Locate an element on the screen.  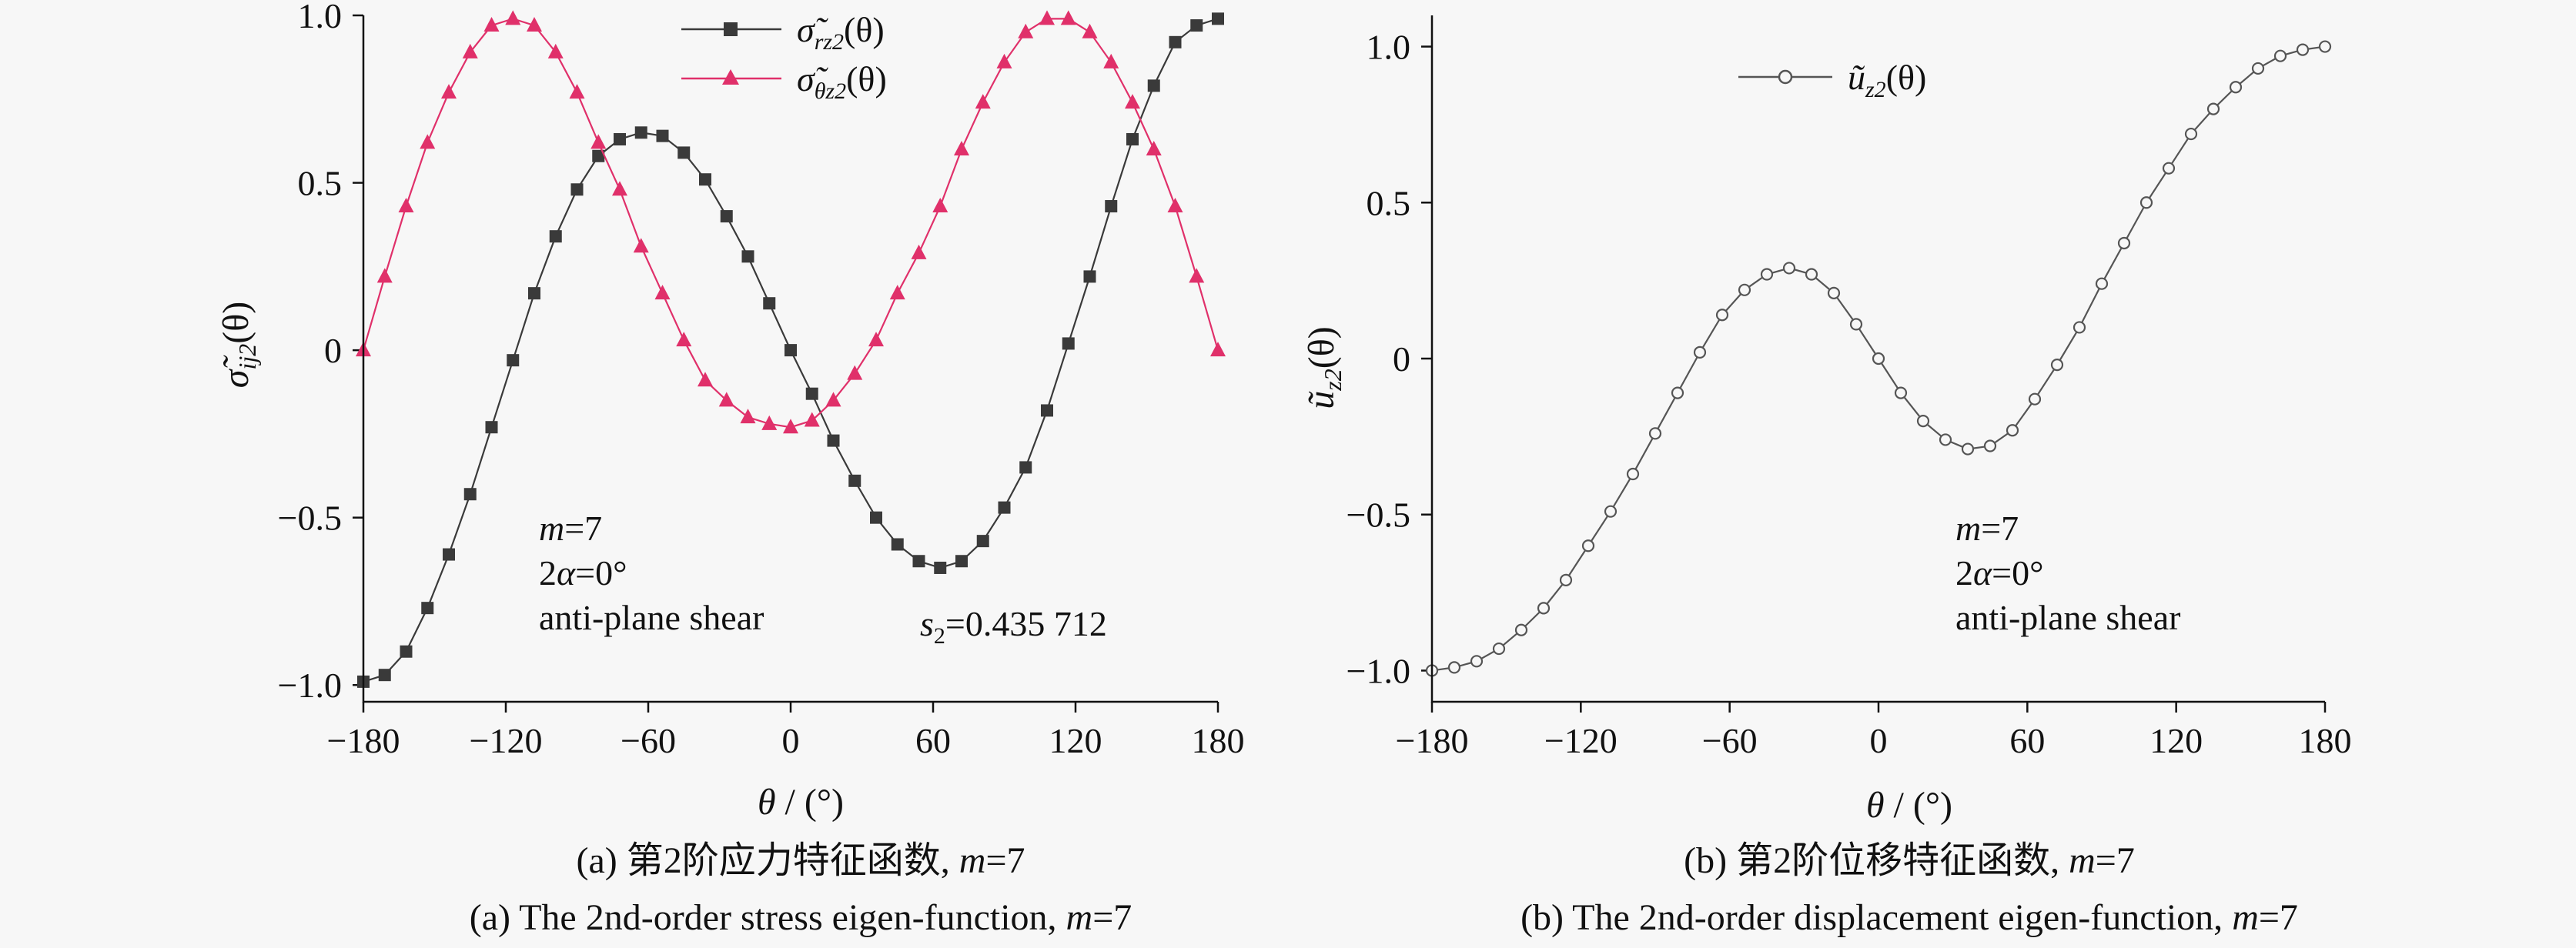
panel-b-x-tick-label: 120 is located at coordinates (2176, 740).